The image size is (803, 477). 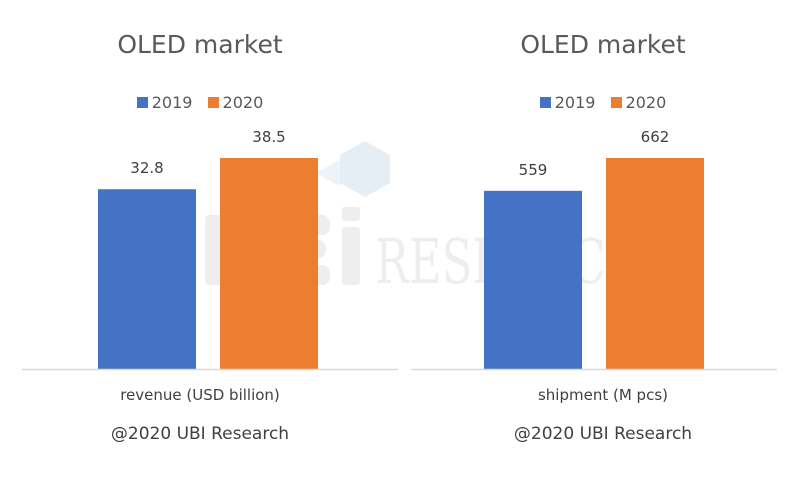 I want to click on x-axis-label: shipment (M pcs), so click(x=602, y=395).